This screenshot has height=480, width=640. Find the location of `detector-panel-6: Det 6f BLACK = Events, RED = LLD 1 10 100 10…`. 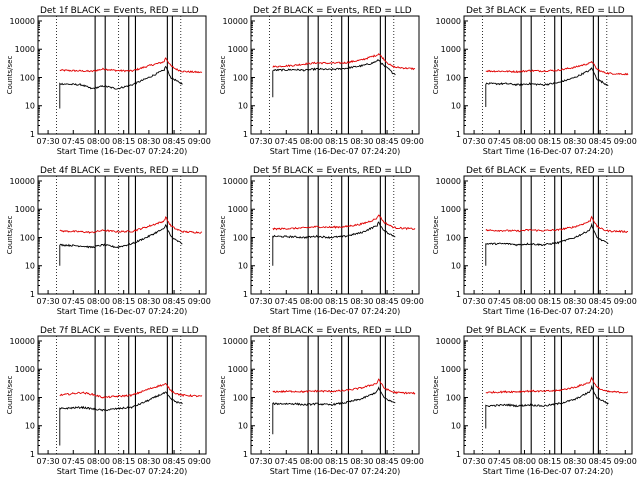

detector-panel-6: Det 6f BLACK = Events, RED = LLD 1 10 100 10… is located at coordinates (534, 241).